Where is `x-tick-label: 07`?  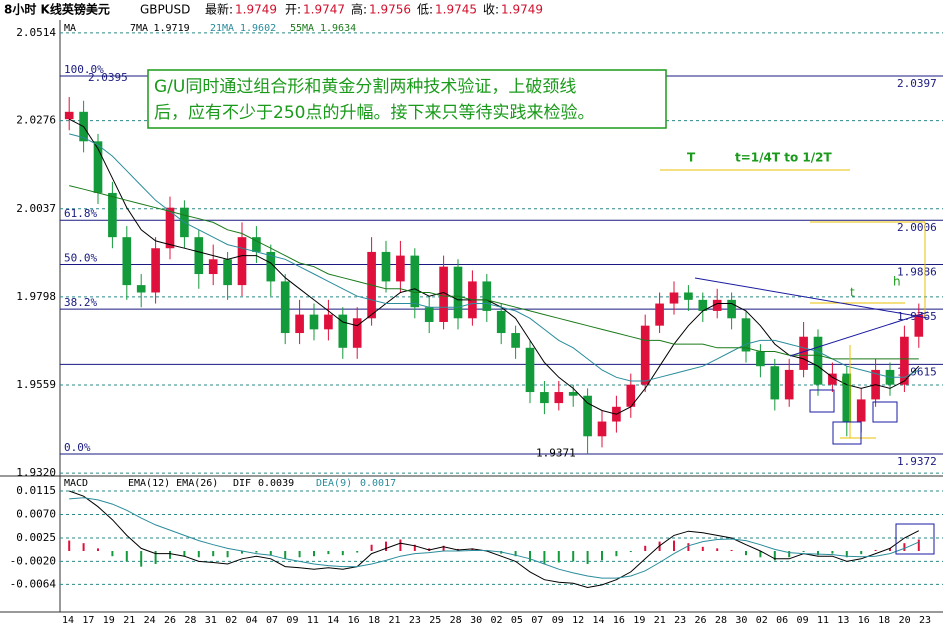 x-tick-label: 07 is located at coordinates (272, 620).